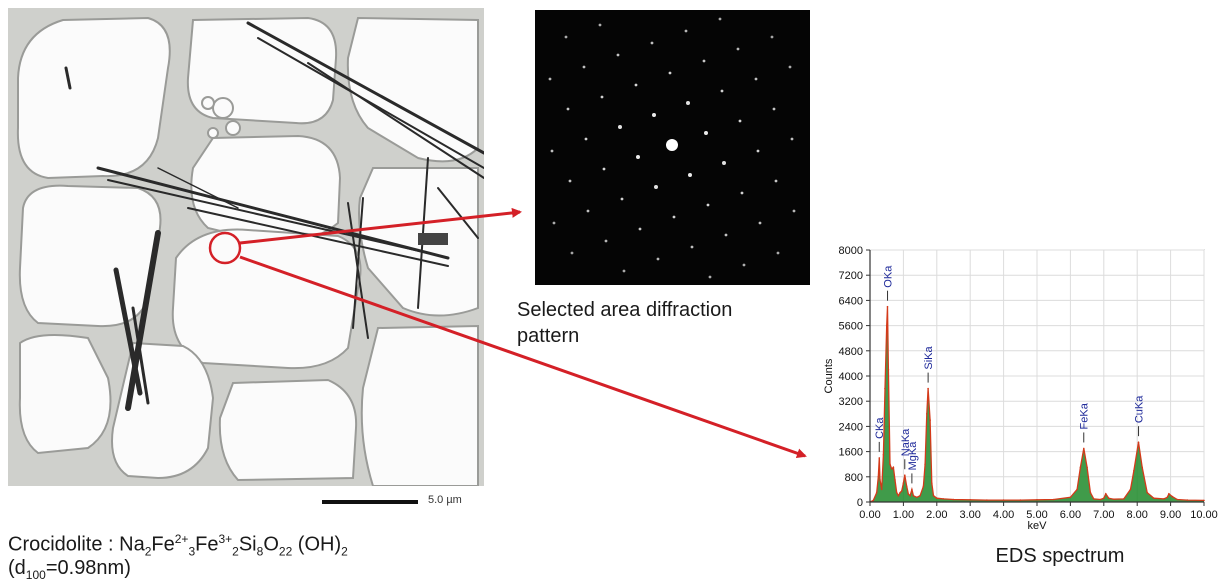  Describe the element at coordinates (929, 357) in the screenshot. I see `peak-label: SiKa` at that location.